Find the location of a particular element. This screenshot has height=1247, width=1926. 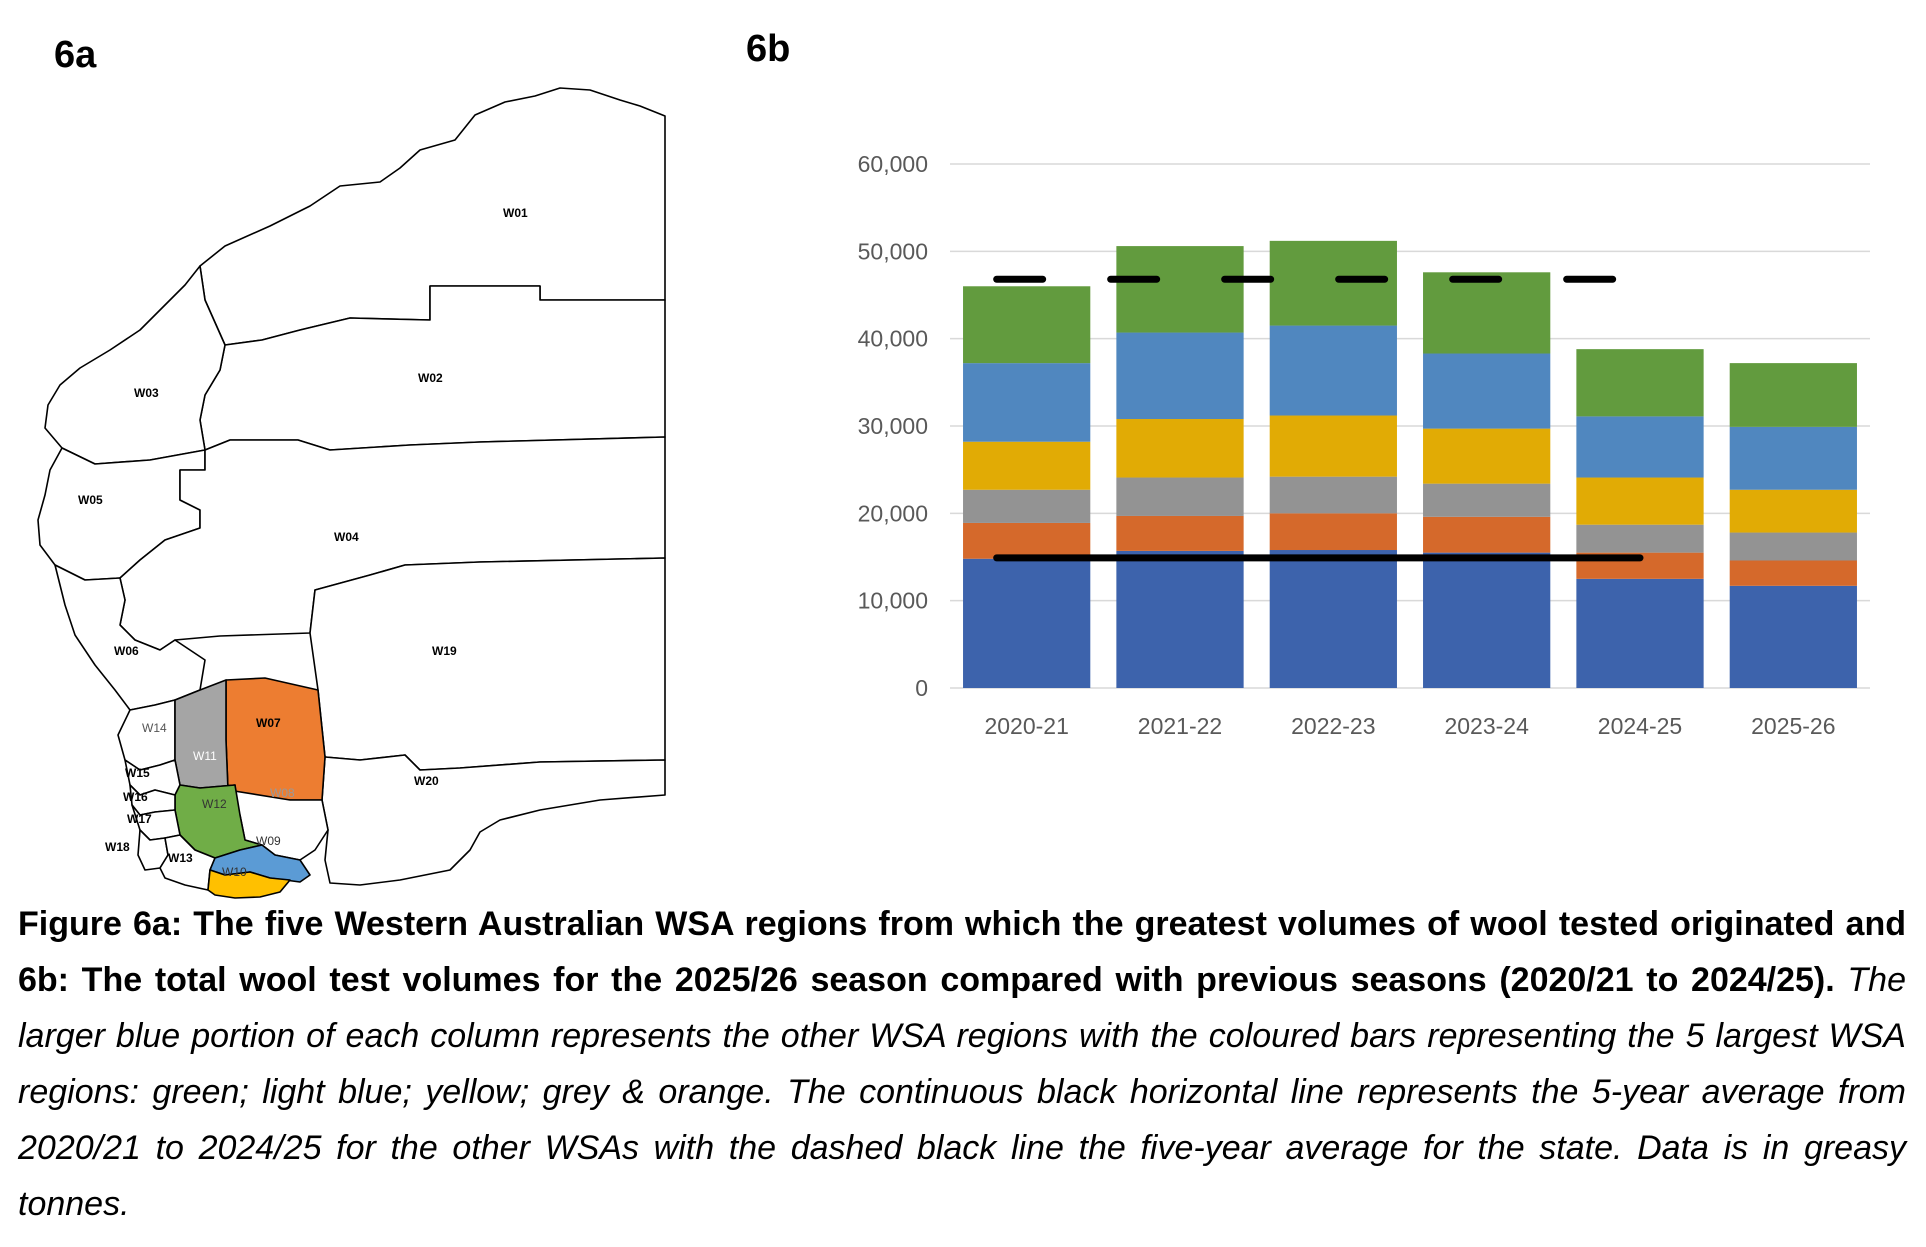

map-region-w03 is located at coordinates (135, 365).